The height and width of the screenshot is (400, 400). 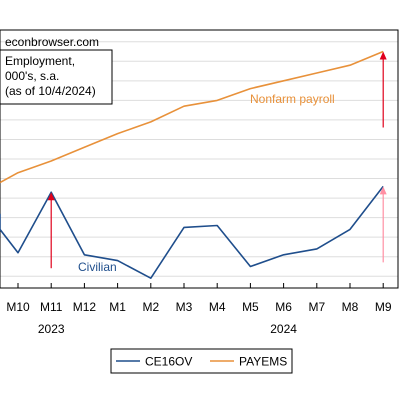 What do you see at coordinates (85, 307) in the screenshot?
I see `x-tick-label: M12` at bounding box center [85, 307].